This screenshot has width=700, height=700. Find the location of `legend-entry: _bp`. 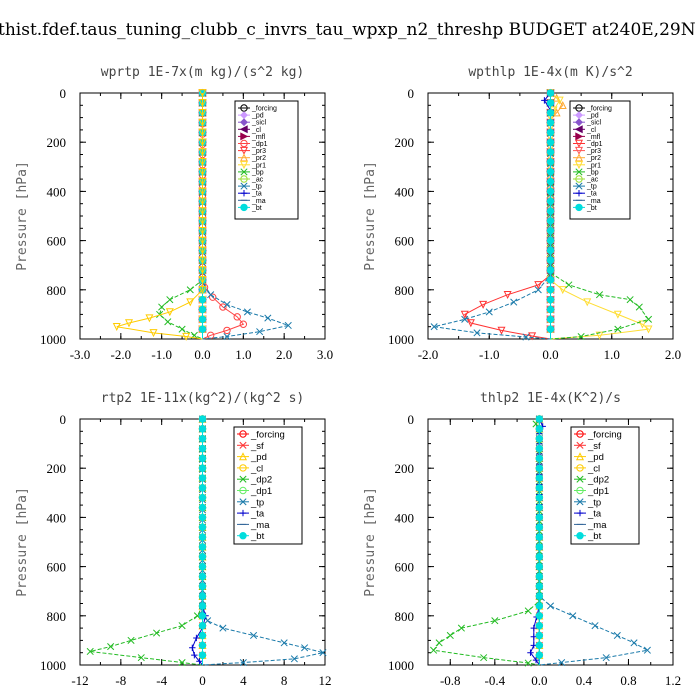

legend-entry: _bp is located at coordinates (592, 172).